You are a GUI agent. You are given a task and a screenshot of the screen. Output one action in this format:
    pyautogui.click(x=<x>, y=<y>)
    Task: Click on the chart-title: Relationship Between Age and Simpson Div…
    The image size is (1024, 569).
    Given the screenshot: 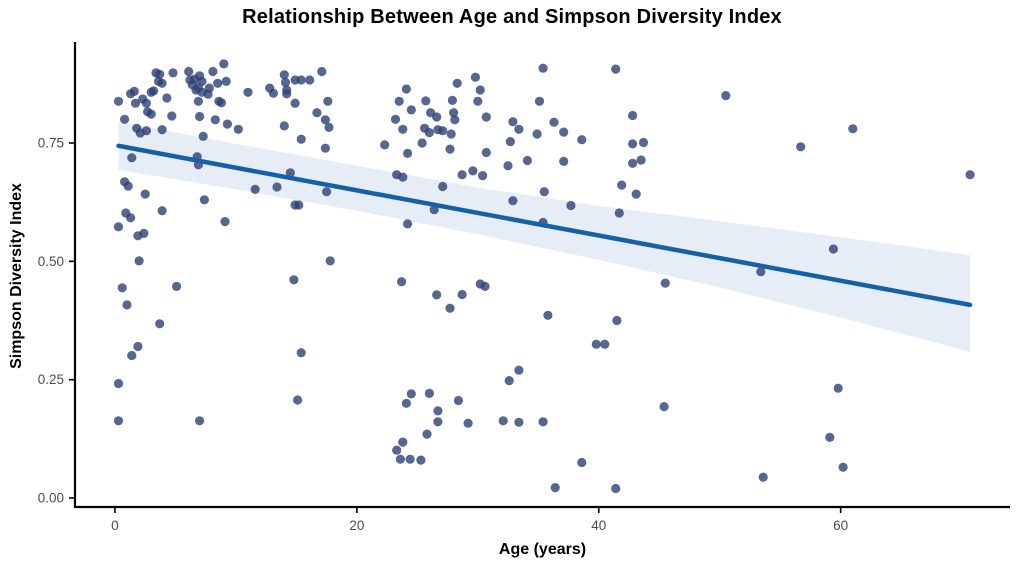 What is the action you would take?
    pyautogui.click(x=512, y=17)
    